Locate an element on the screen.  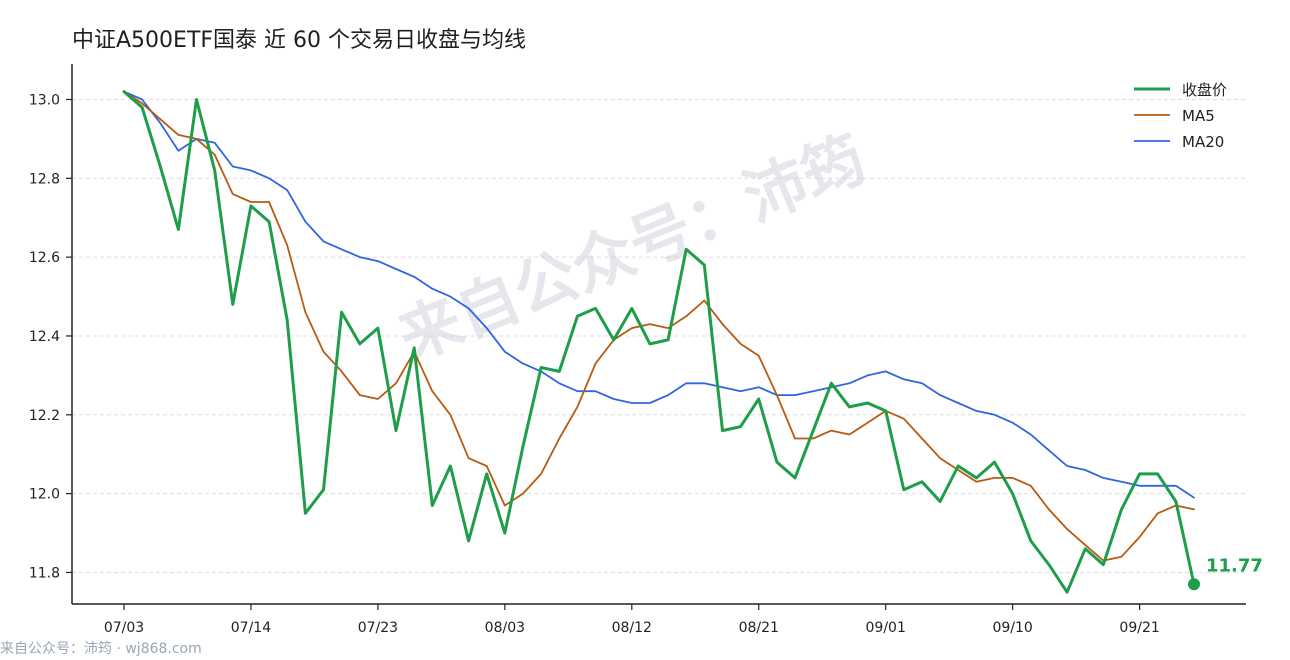
last-value-label: 11.77 is located at coordinates (1234, 565).